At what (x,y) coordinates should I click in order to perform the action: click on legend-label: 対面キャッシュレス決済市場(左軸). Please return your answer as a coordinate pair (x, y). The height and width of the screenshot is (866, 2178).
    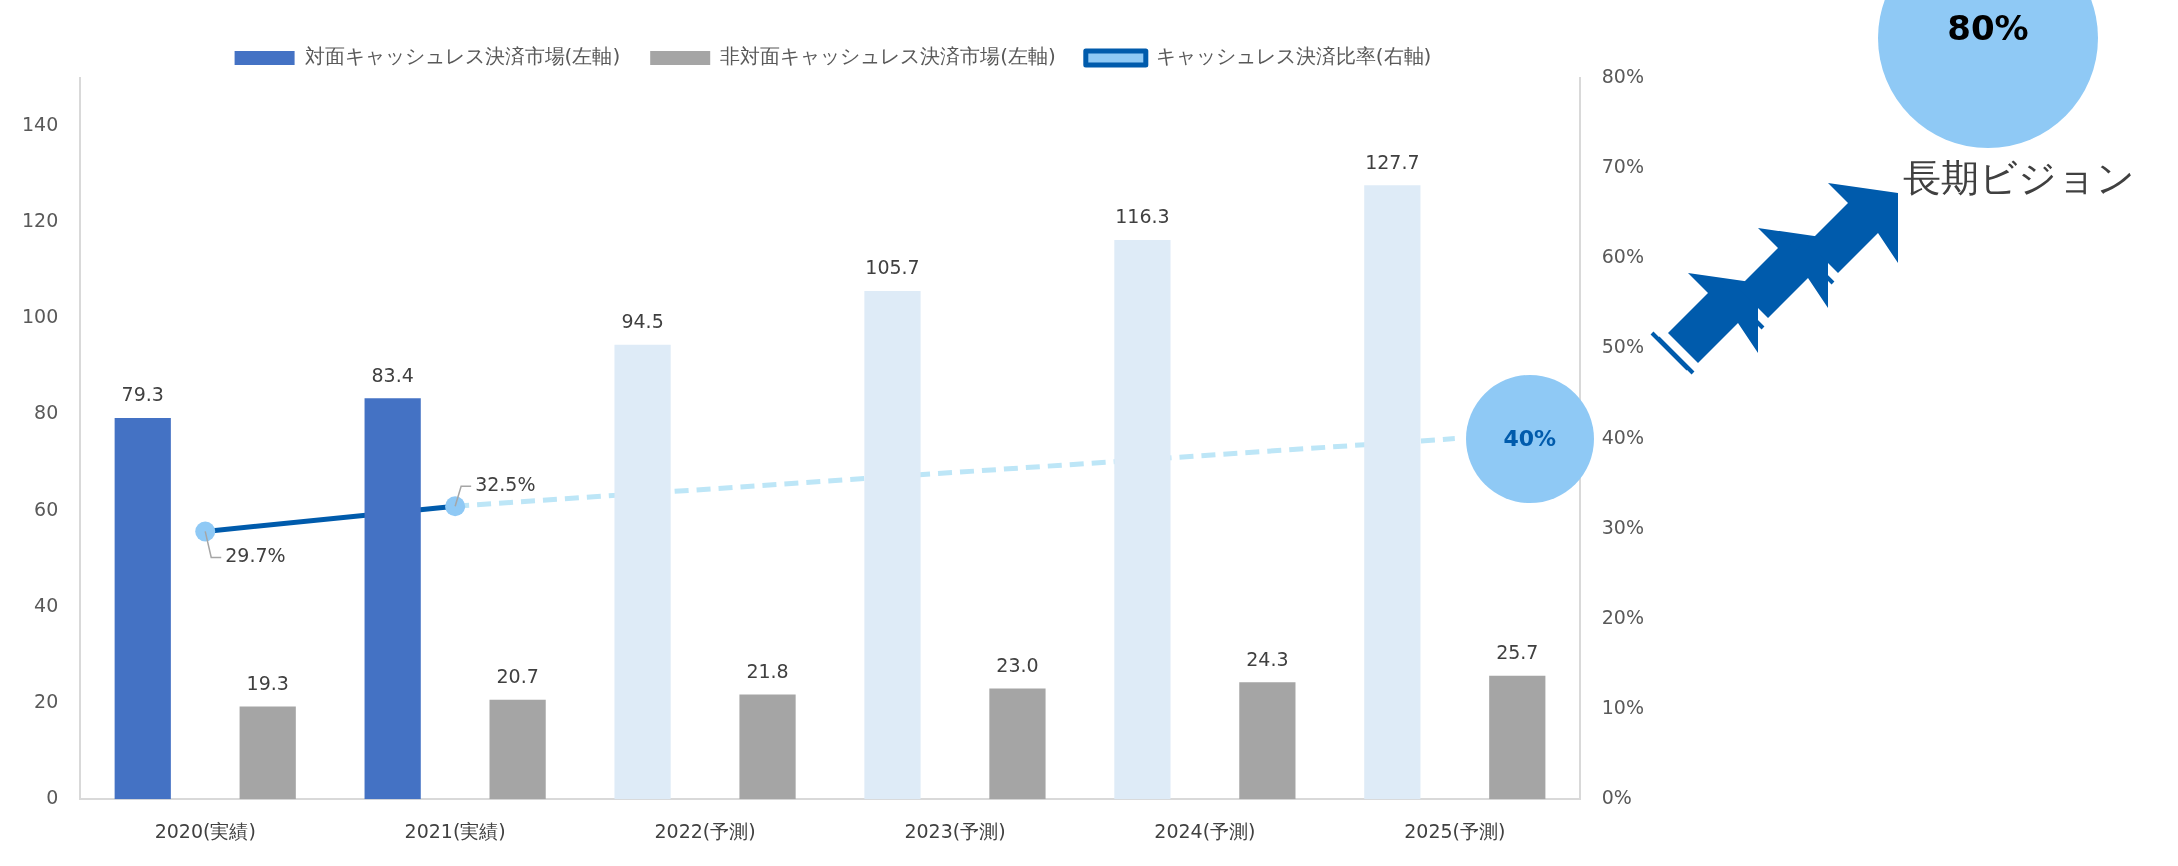
    Looking at the image, I should click on (462, 56).